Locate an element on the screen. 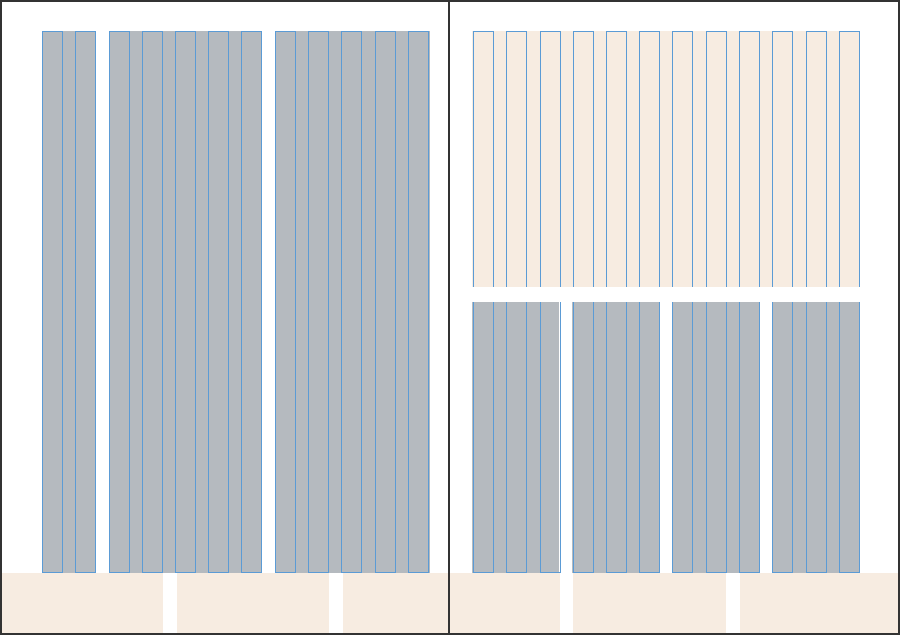 This screenshot has width=900, height=635. row-gutter is located at coordinates (666, 294).